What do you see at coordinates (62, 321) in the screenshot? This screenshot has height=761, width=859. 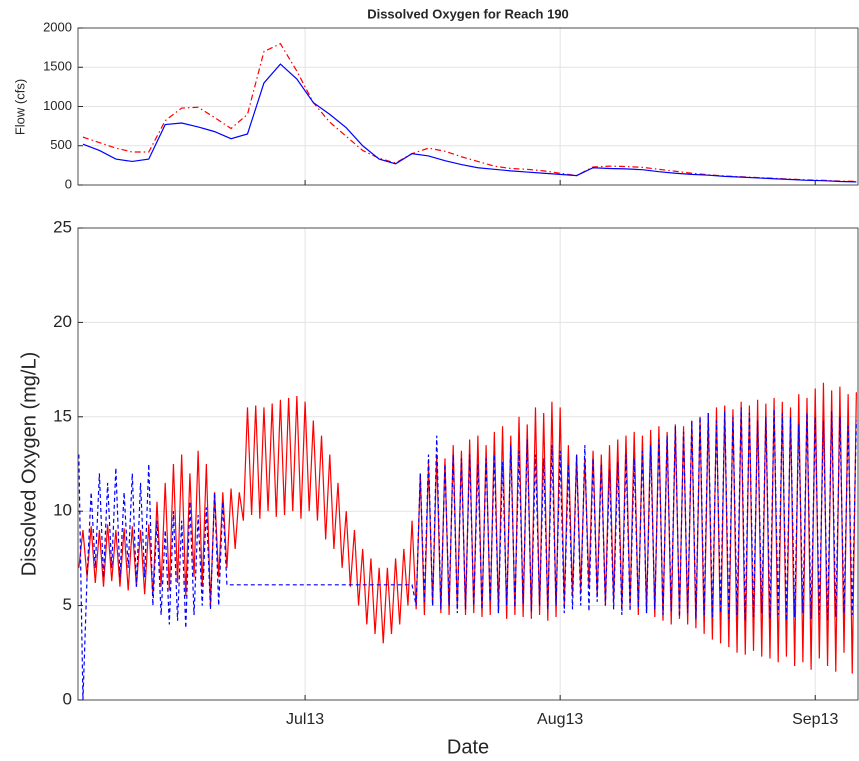 I see `y-tick-label: 20` at bounding box center [62, 321].